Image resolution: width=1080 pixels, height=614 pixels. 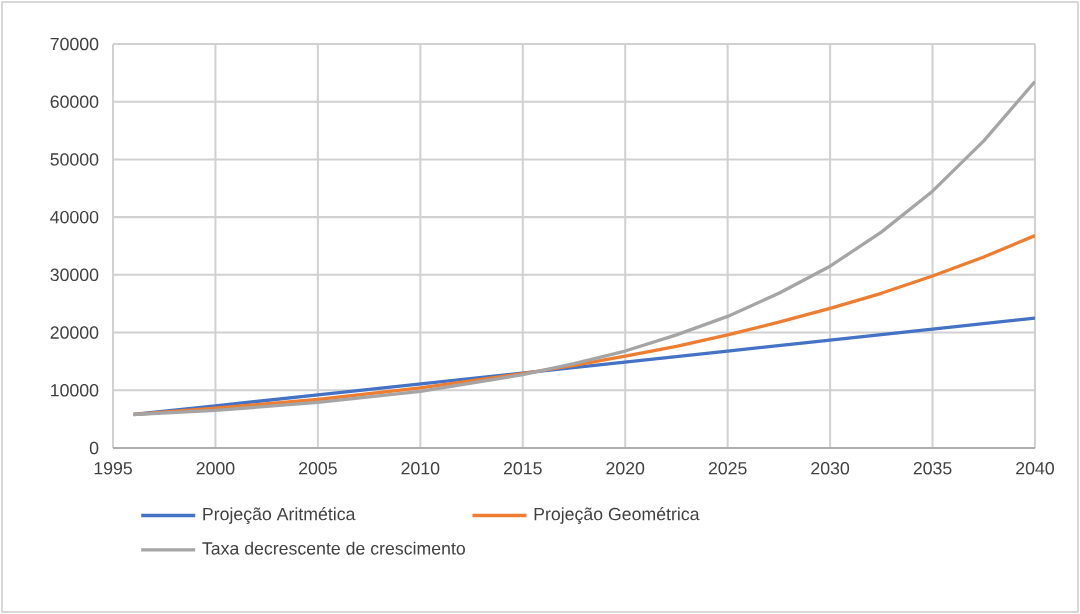 I want to click on x-tick-label: 2015, so click(x=522, y=468).